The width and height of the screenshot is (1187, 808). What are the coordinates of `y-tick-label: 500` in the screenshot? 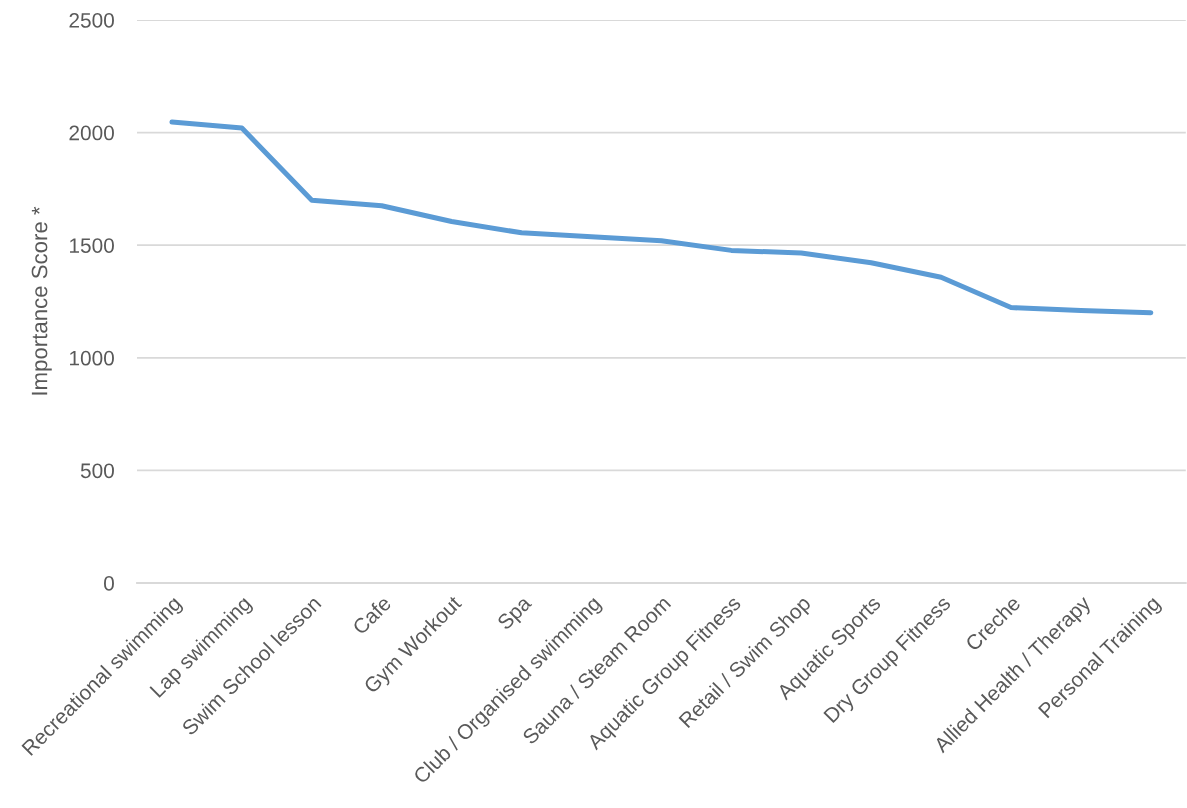 It's located at (97, 471).